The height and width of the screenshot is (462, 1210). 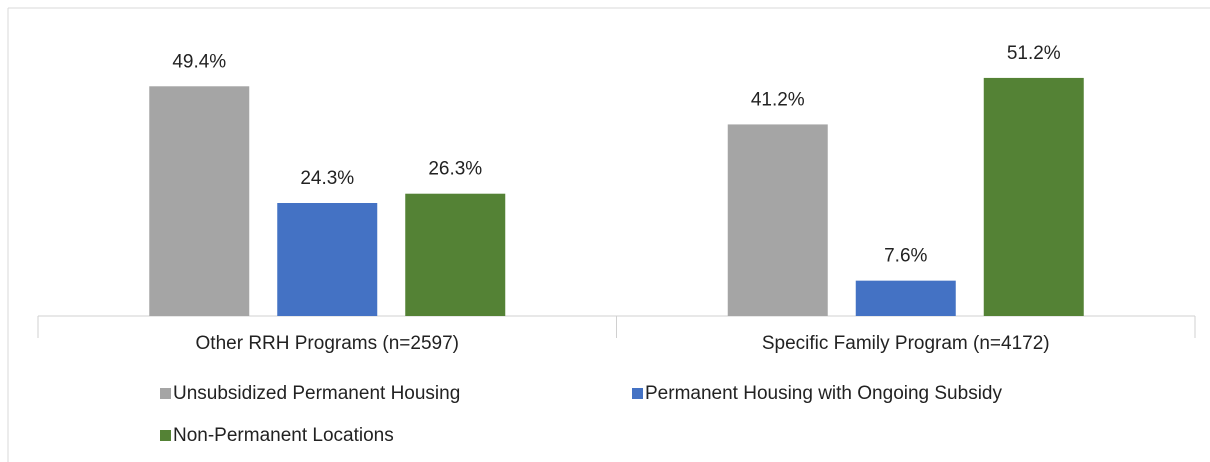 What do you see at coordinates (778, 99) in the screenshot?
I see `data-label: 41.2%` at bounding box center [778, 99].